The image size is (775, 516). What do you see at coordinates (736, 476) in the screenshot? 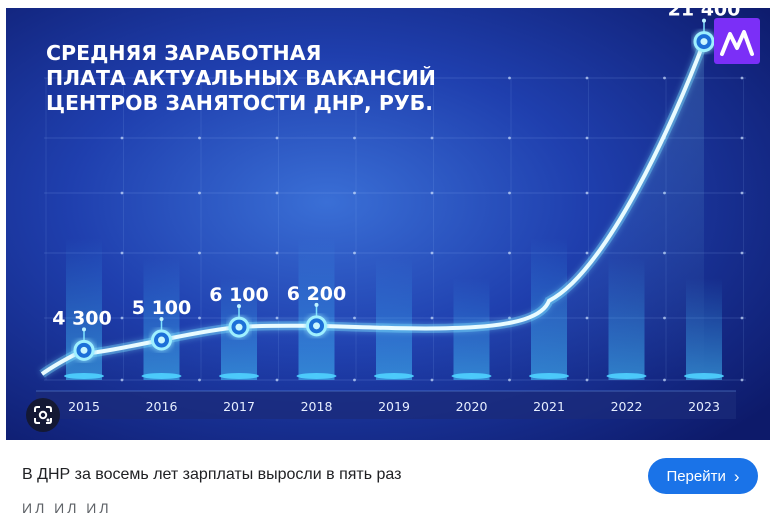
I see `chevron-right-icon: ›` at bounding box center [736, 476].